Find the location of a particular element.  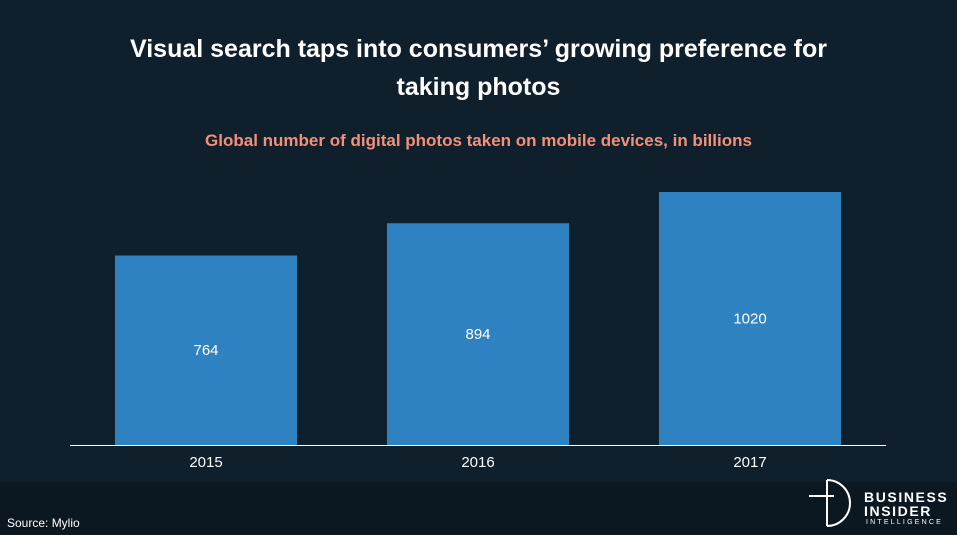

footer-band is located at coordinates (478, 508).